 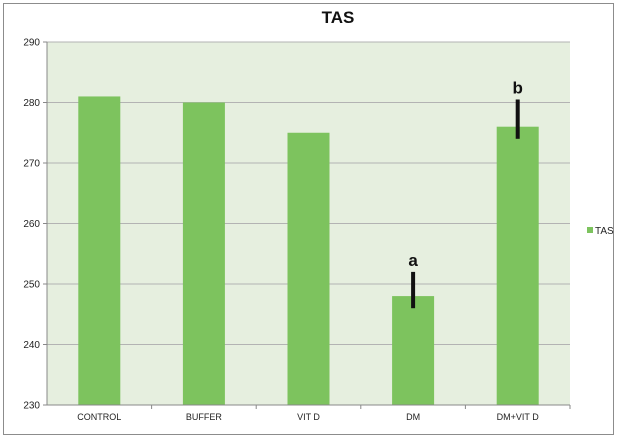 What do you see at coordinates (518, 87) in the screenshot?
I see `significance-letter: b` at bounding box center [518, 87].